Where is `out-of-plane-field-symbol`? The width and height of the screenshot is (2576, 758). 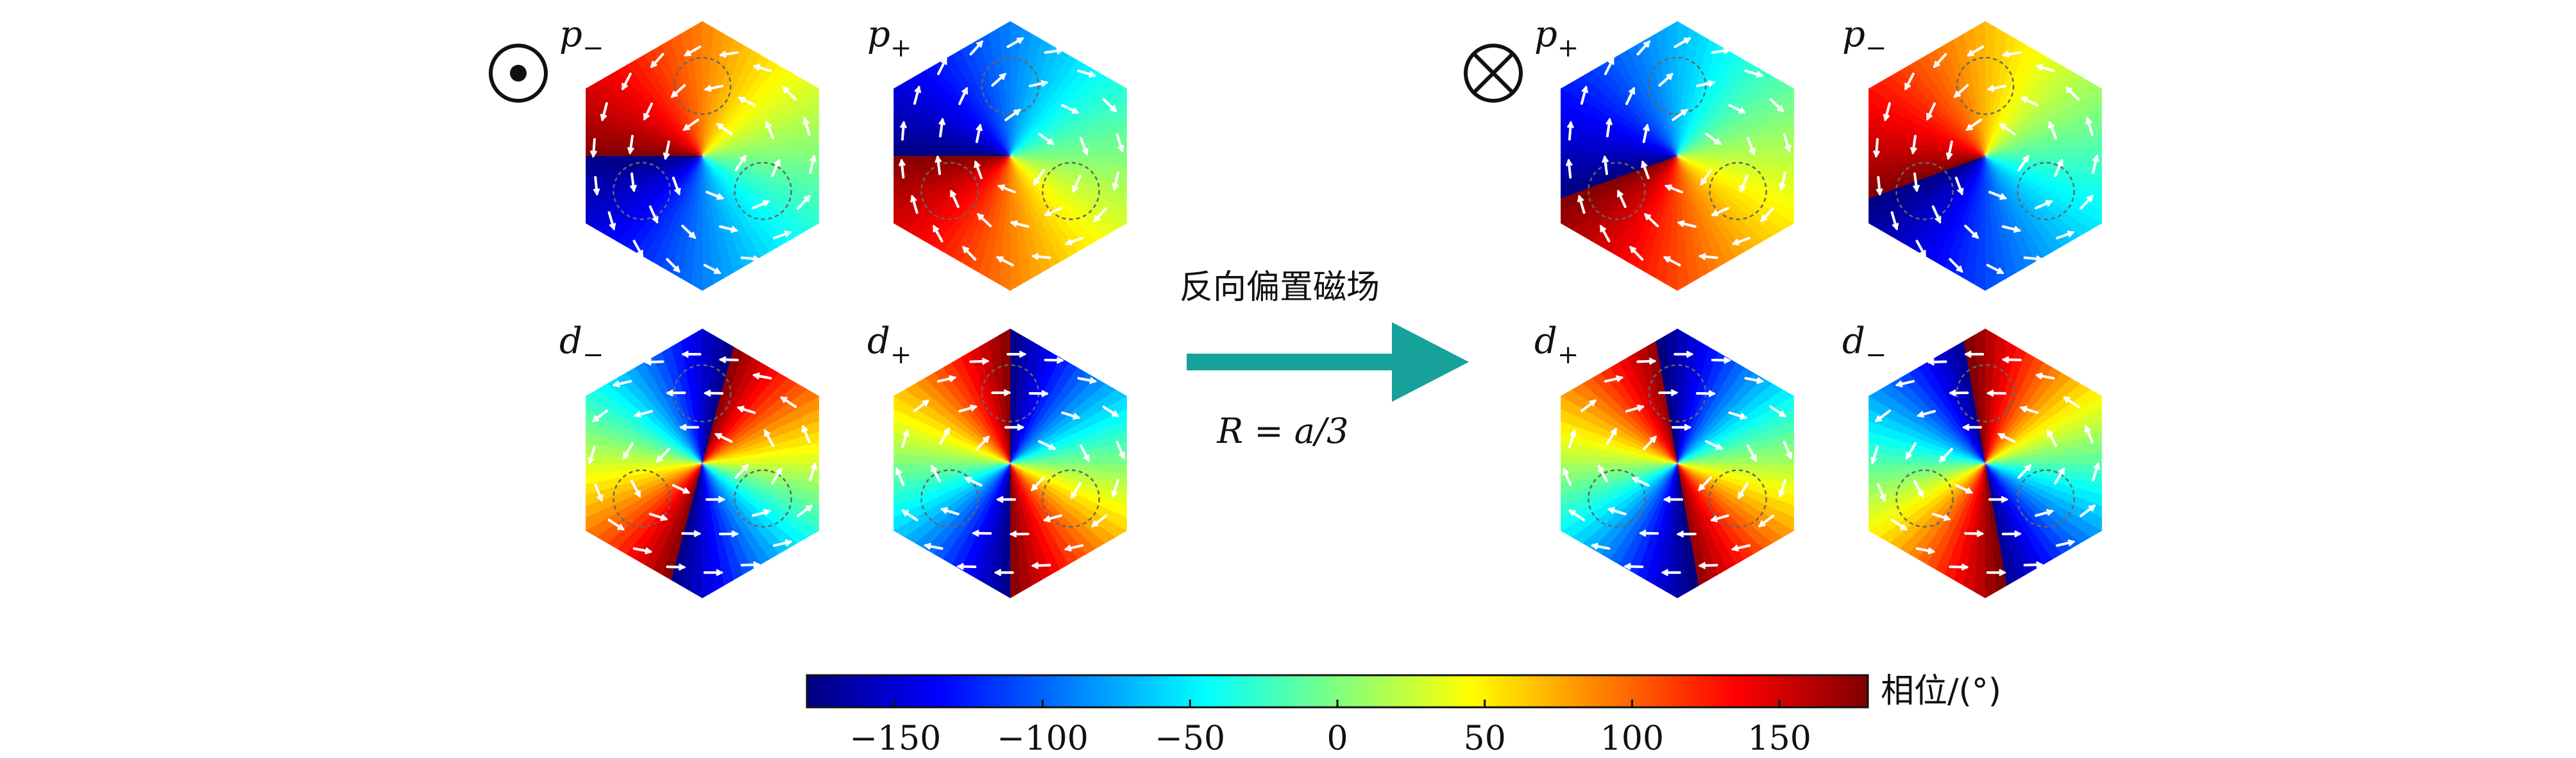 out-of-plane-field-symbol is located at coordinates (518, 73).